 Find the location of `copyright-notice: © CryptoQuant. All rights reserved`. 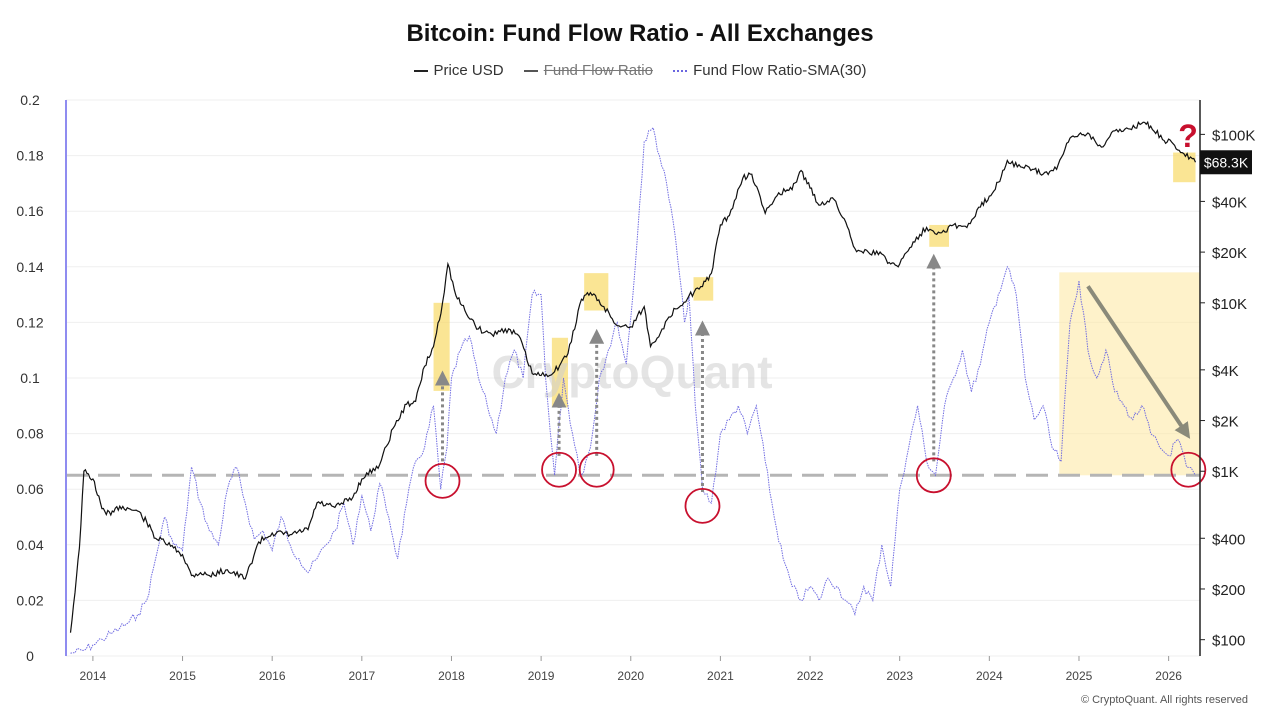

copyright-notice: © CryptoQuant. All rights reserved is located at coordinates (1164, 700).